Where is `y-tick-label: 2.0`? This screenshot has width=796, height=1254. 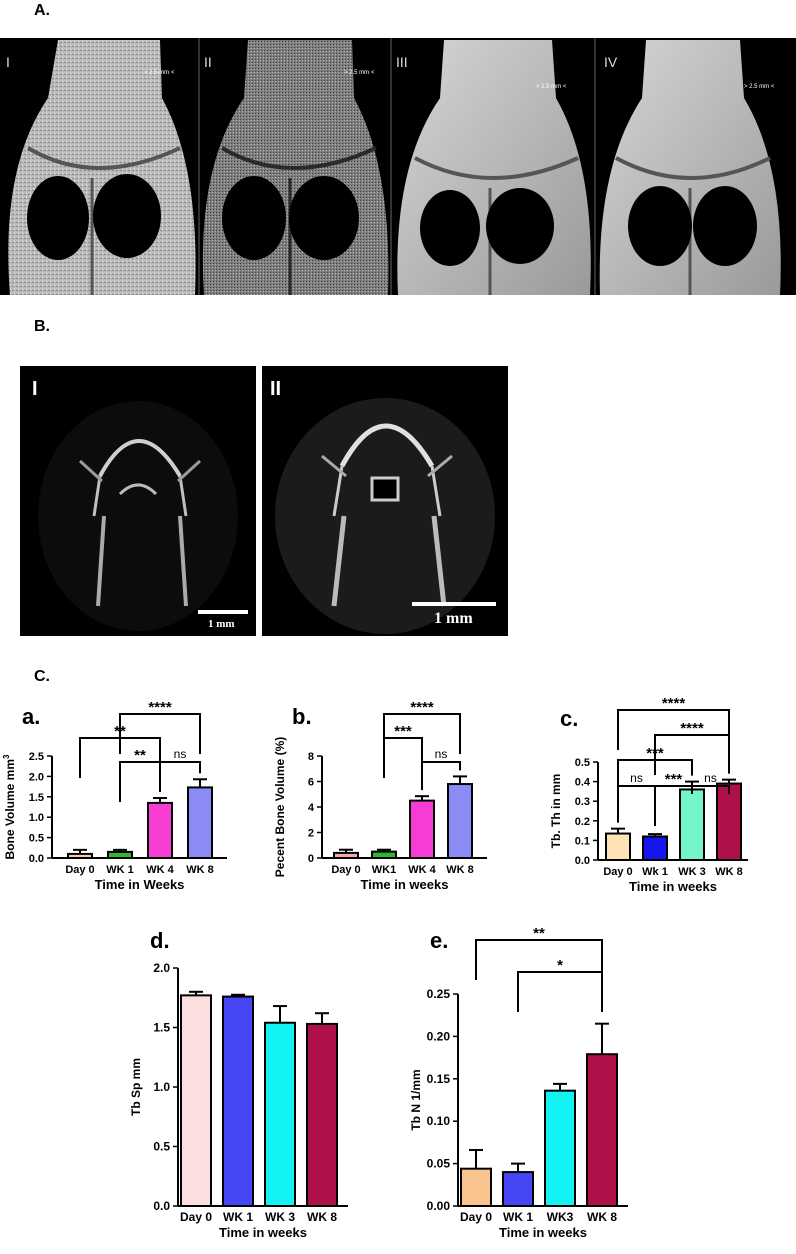
y-tick-label: 2.0 is located at coordinates (161, 968).